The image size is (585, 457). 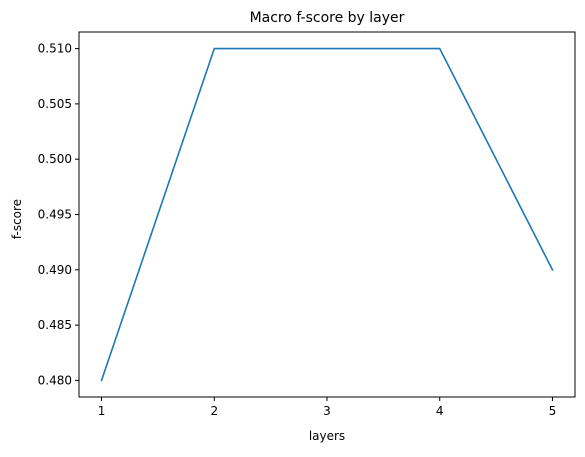 I want to click on x-axis: 1 2 3 4 5, so click(x=327, y=407).